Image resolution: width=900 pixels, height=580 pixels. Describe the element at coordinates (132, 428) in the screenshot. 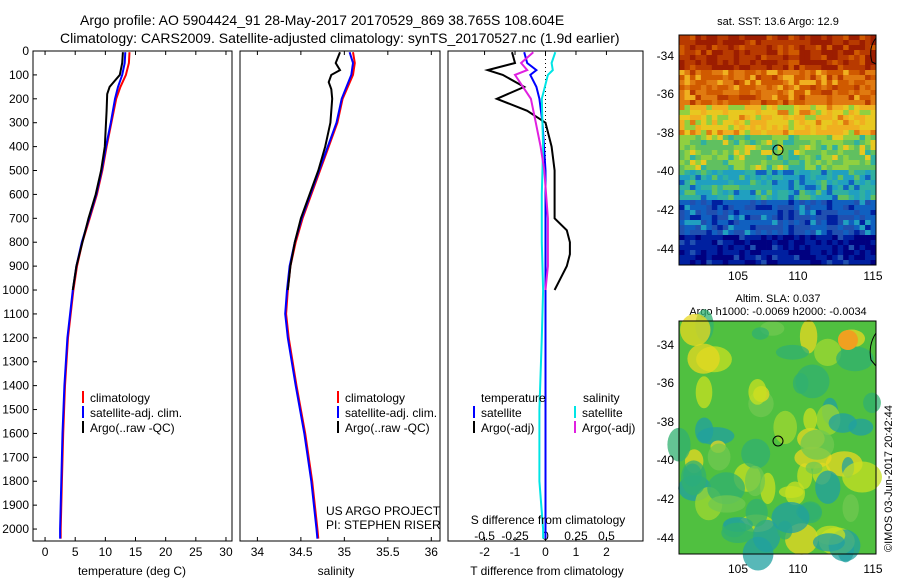

I see `legend-label-argo: Argo(..raw -QC)` at that location.